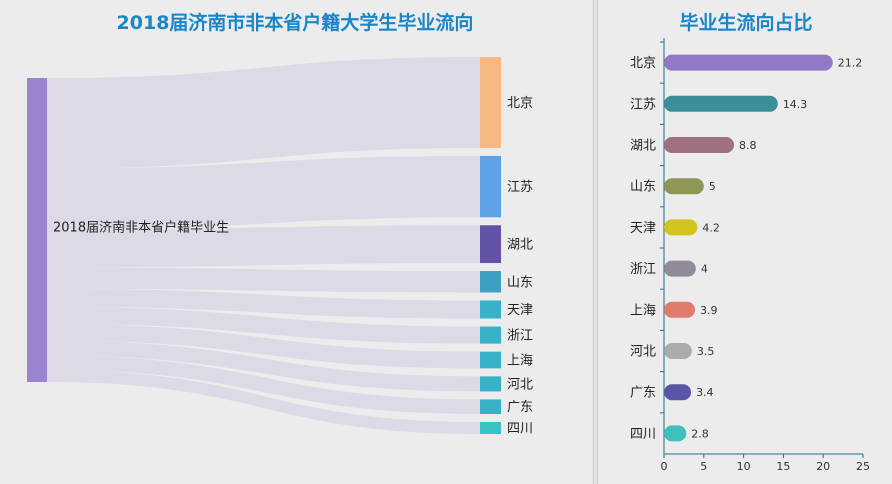 The width and height of the screenshot is (892, 484). I want to click on y-tick-label-6: 上海, so click(643, 310).